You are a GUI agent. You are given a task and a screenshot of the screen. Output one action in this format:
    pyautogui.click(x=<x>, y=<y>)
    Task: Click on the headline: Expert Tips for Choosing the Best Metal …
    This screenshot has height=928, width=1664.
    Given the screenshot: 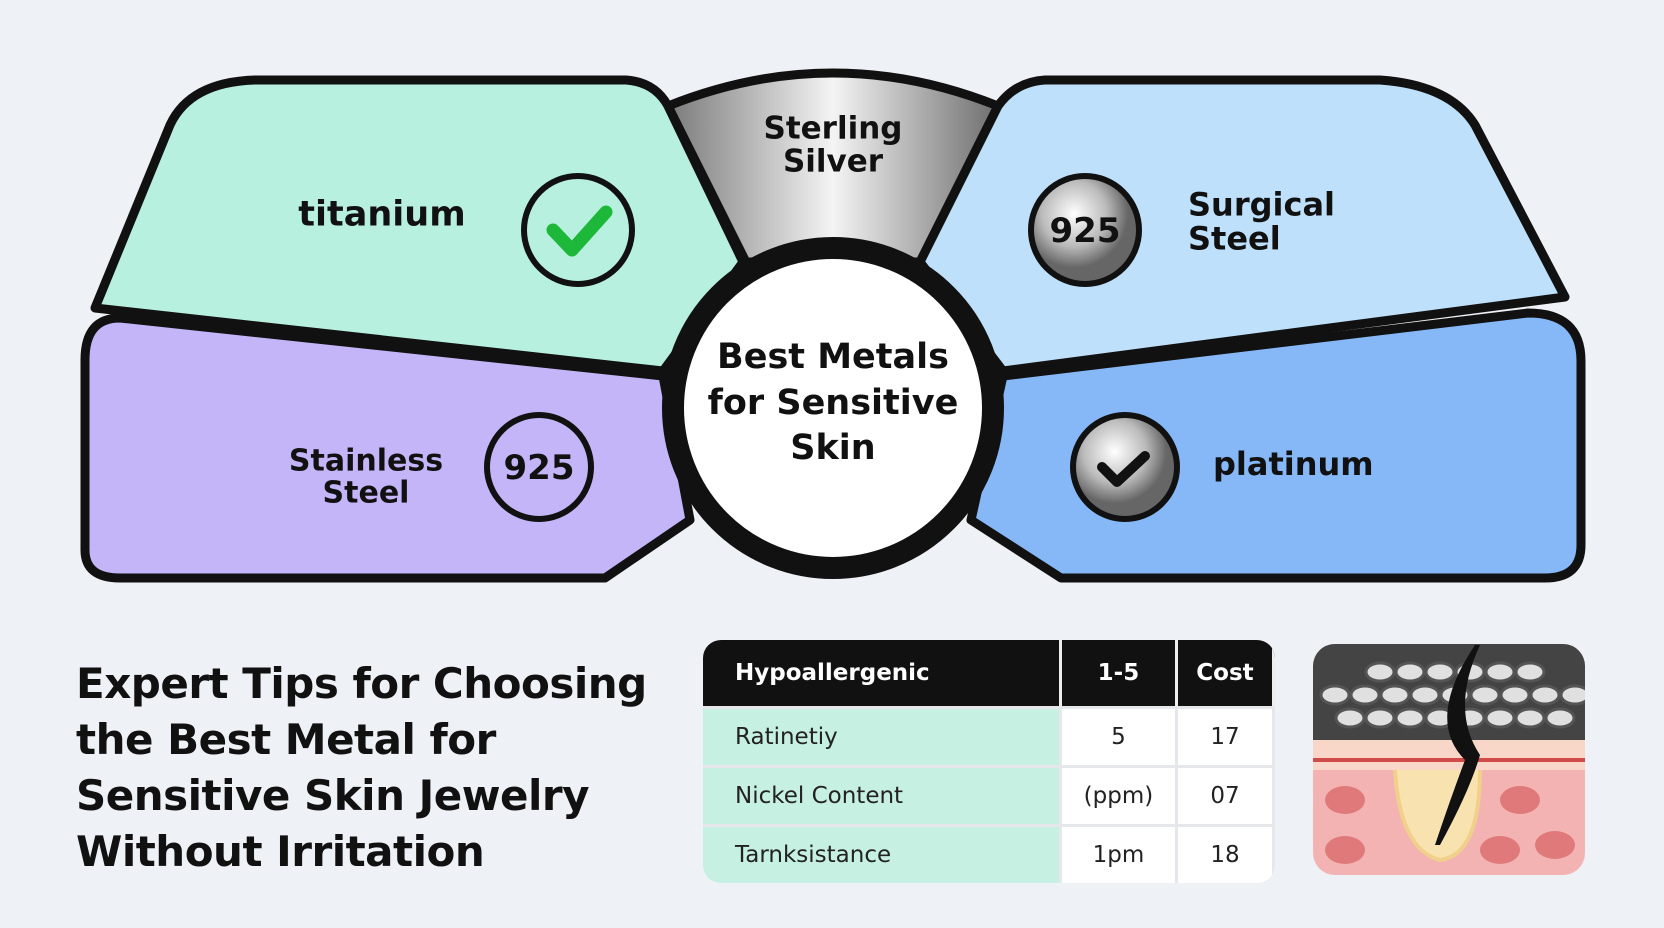 What is the action you would take?
    pyautogui.click(x=361, y=767)
    